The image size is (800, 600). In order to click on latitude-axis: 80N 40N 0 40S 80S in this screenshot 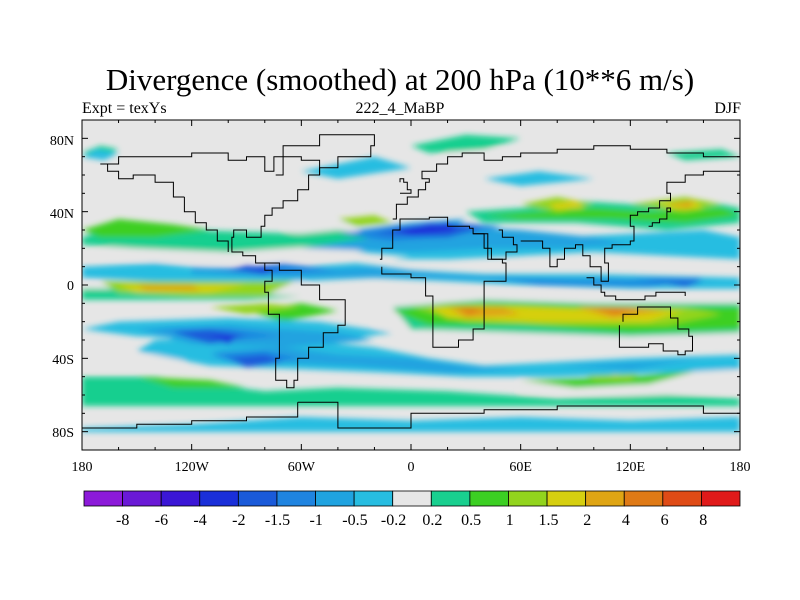, I will do `click(62, 287)`.